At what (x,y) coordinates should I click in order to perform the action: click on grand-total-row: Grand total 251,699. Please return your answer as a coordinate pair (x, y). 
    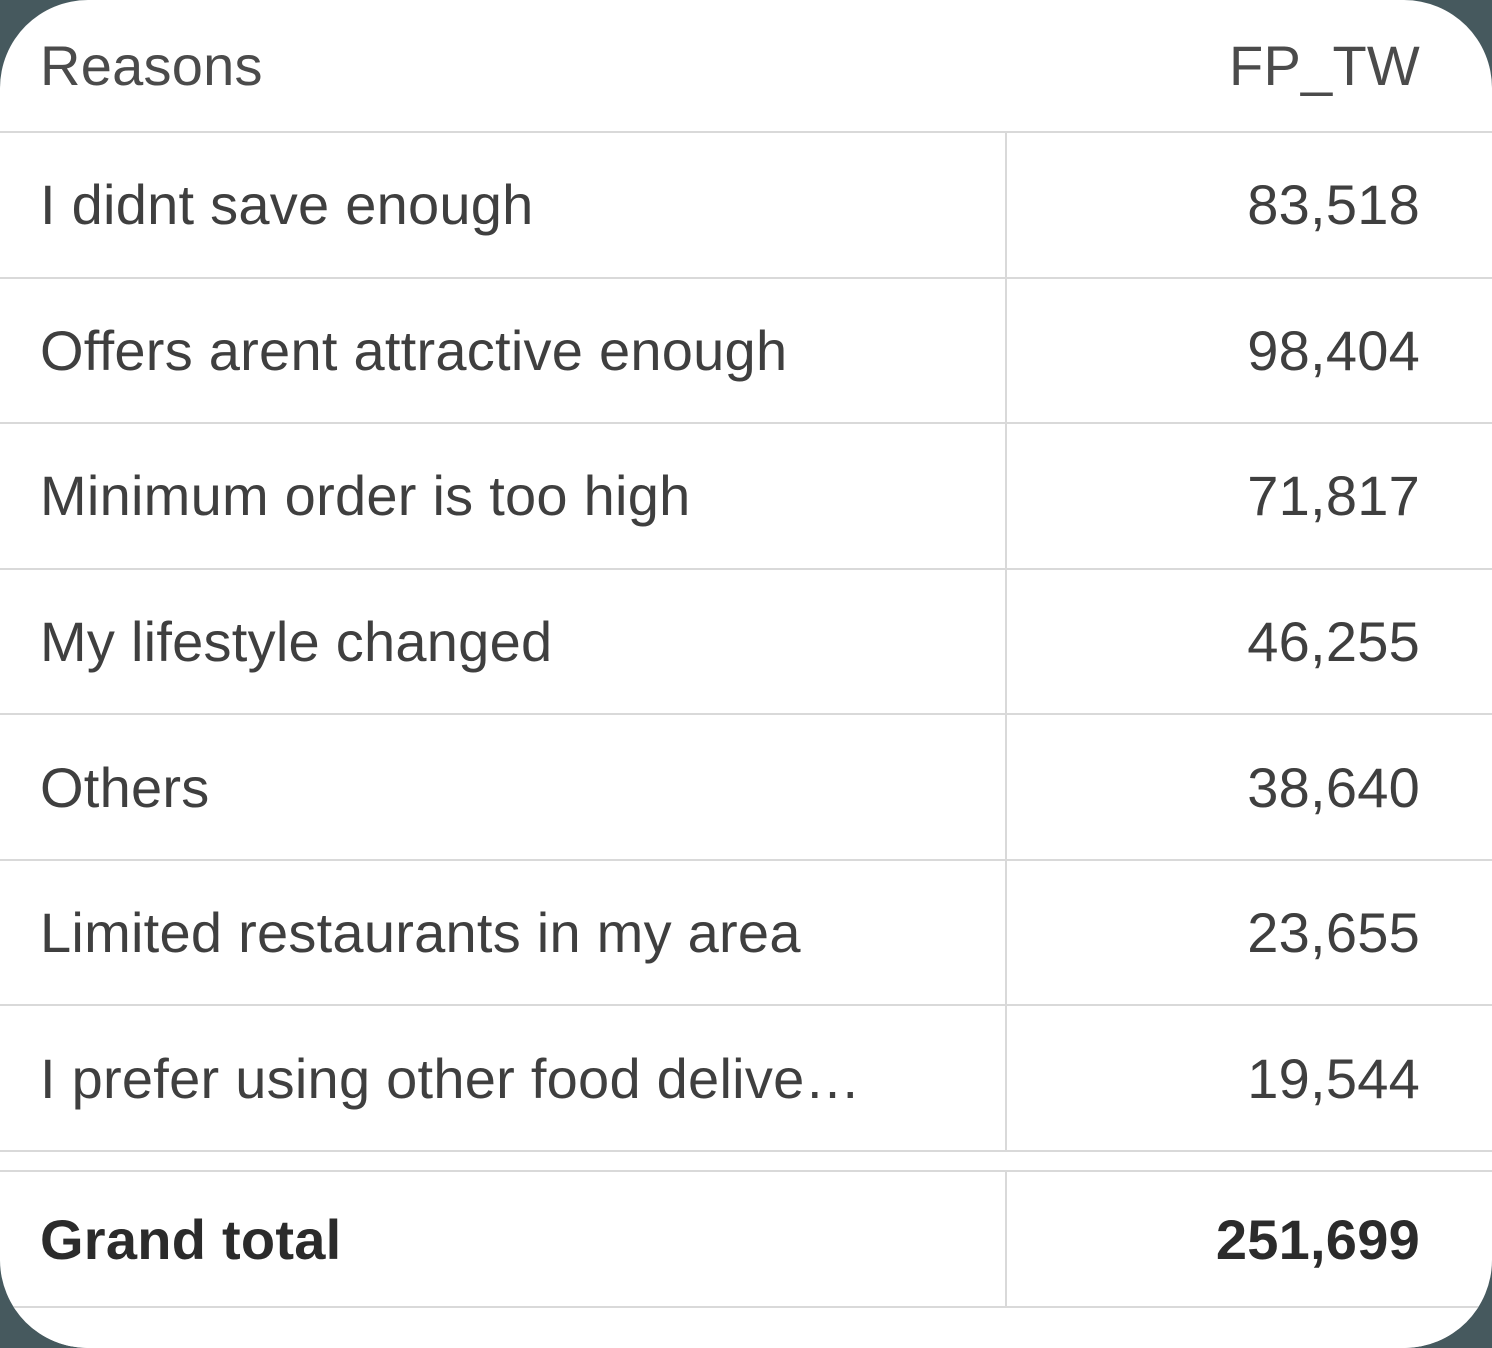
    Looking at the image, I should click on (746, 1239).